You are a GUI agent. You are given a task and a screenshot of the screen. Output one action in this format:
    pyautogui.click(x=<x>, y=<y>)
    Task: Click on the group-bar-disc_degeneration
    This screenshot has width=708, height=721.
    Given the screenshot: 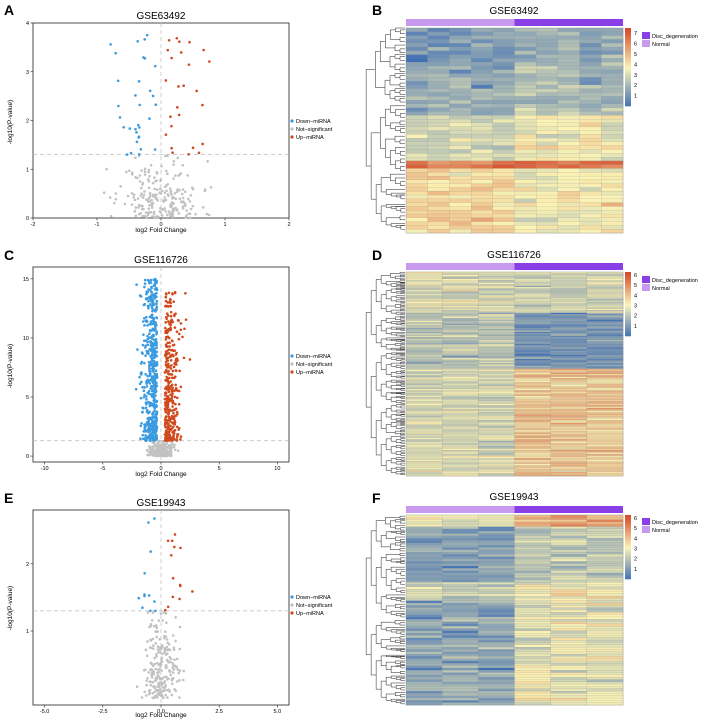 What is the action you would take?
    pyautogui.click(x=568, y=22)
    